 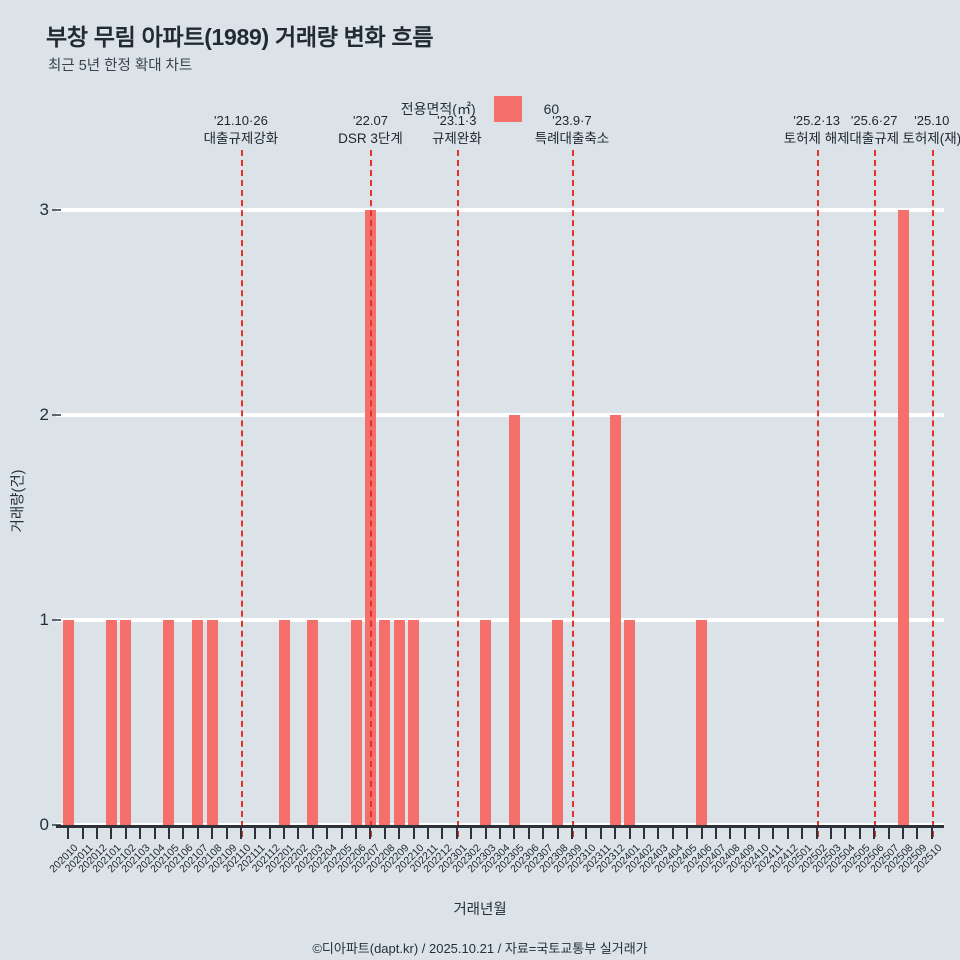 What do you see at coordinates (44, 414) in the screenshot?
I see `y-tick-label-2: 2` at bounding box center [44, 414].